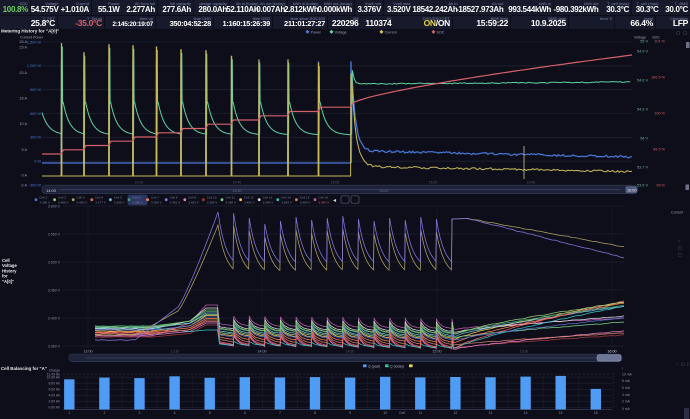 The width and height of the screenshot is (690, 419). Describe the element at coordinates (316, 32) in the screenshot. I see `svg-text: Power` at that location.